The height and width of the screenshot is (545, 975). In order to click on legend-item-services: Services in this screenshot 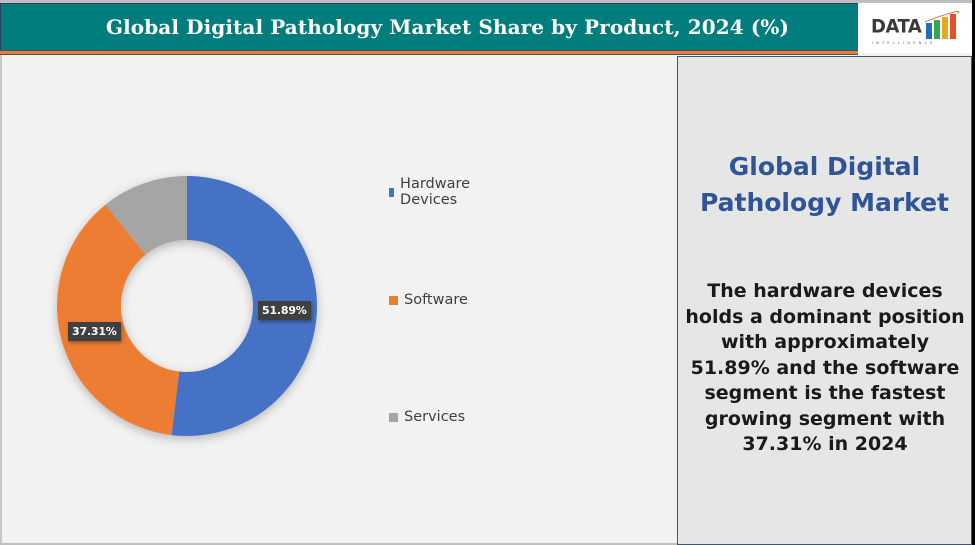, I will do `click(427, 417)`.